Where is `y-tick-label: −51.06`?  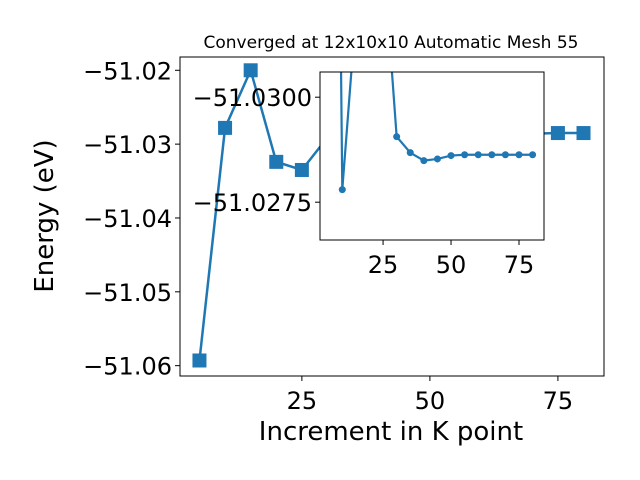 y-tick-label: −51.06 is located at coordinates (127, 367).